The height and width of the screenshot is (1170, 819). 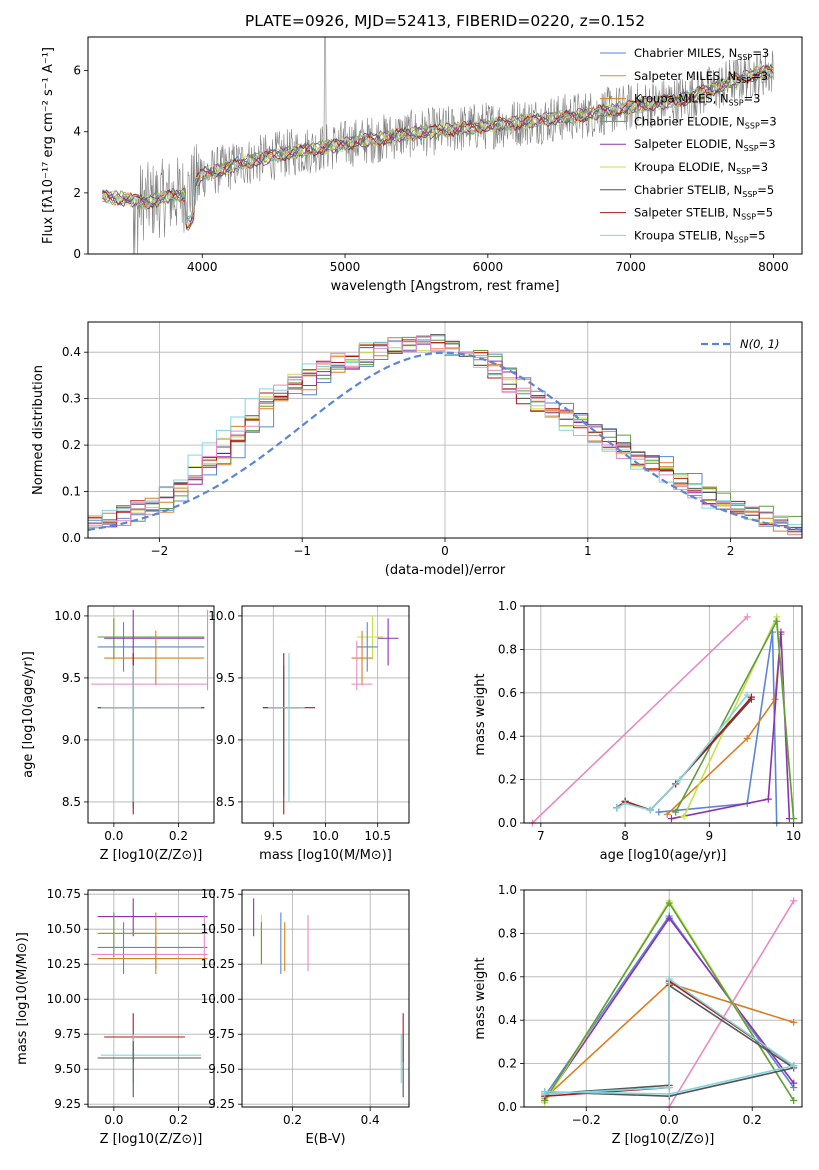 I want to click on x-axis-label: Z [log10(Z/Z⊙)], so click(x=663, y=1139).